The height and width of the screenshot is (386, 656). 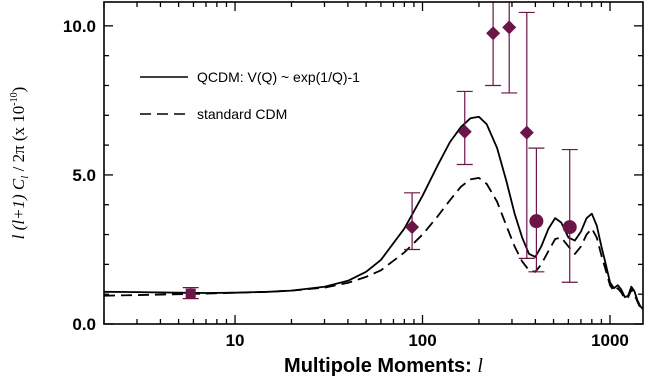 What do you see at coordinates (25, 177) in the screenshot?
I see `y-title-subscript: l` at bounding box center [25, 177].